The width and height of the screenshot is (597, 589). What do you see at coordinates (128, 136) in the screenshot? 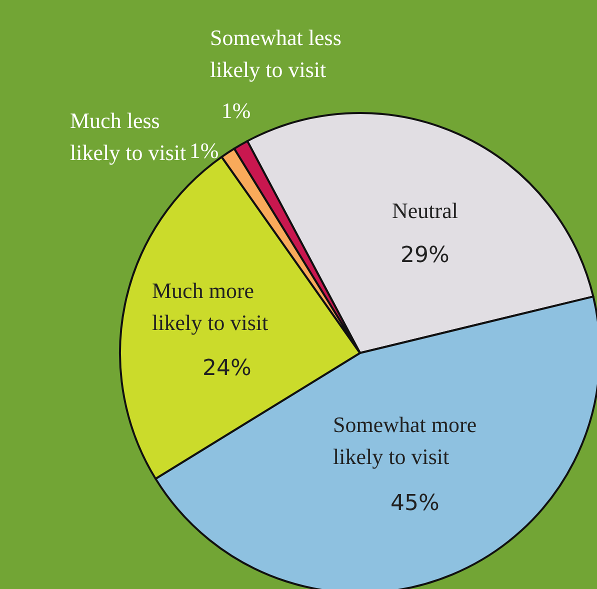
I see `slice-label: Much less likely to visit` at bounding box center [128, 136].